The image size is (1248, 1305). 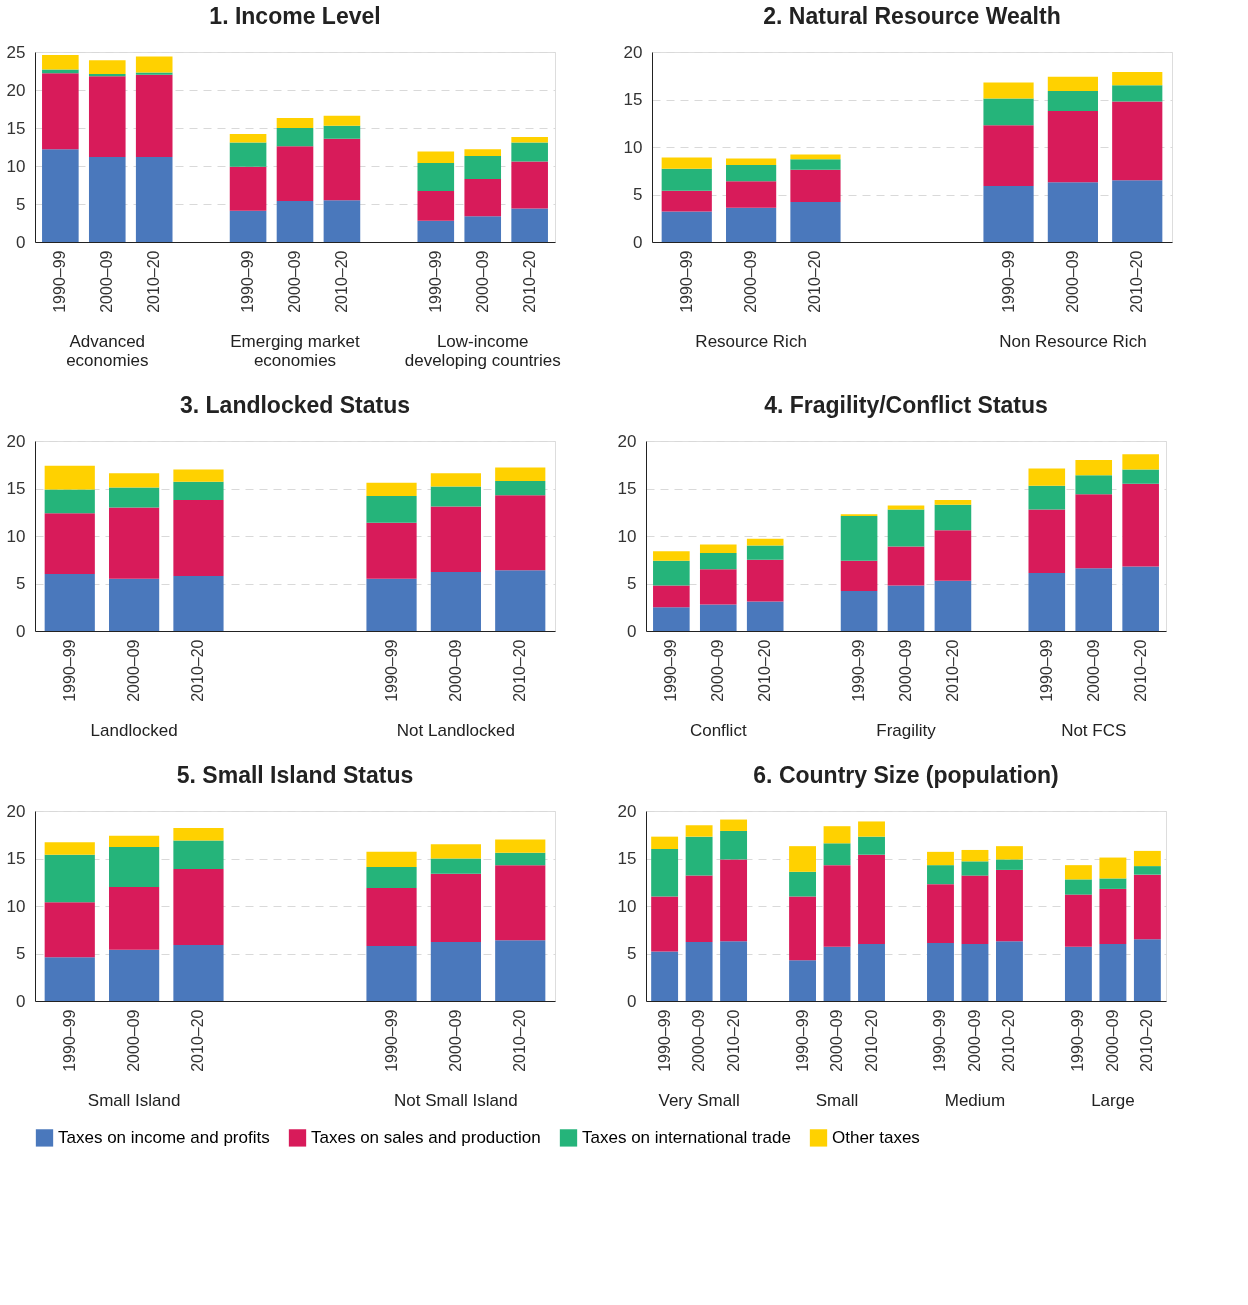 I want to click on text: Emerging market economies, so click(x=295, y=351).